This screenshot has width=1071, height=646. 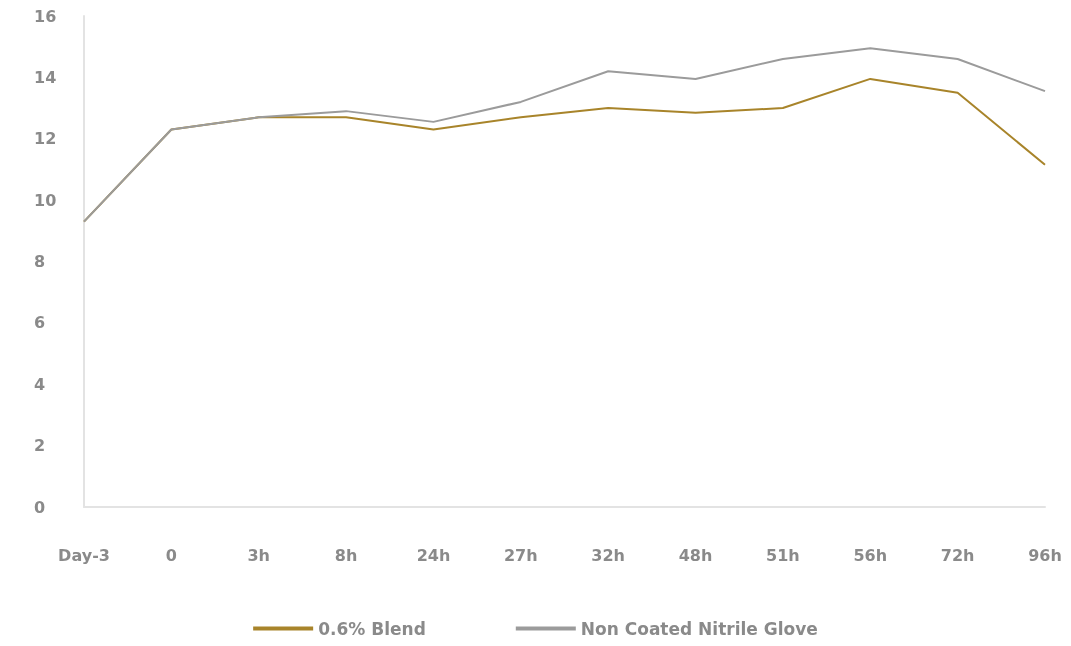 What do you see at coordinates (372, 628) in the screenshot?
I see `legend-label: 0.6% Blend` at bounding box center [372, 628].